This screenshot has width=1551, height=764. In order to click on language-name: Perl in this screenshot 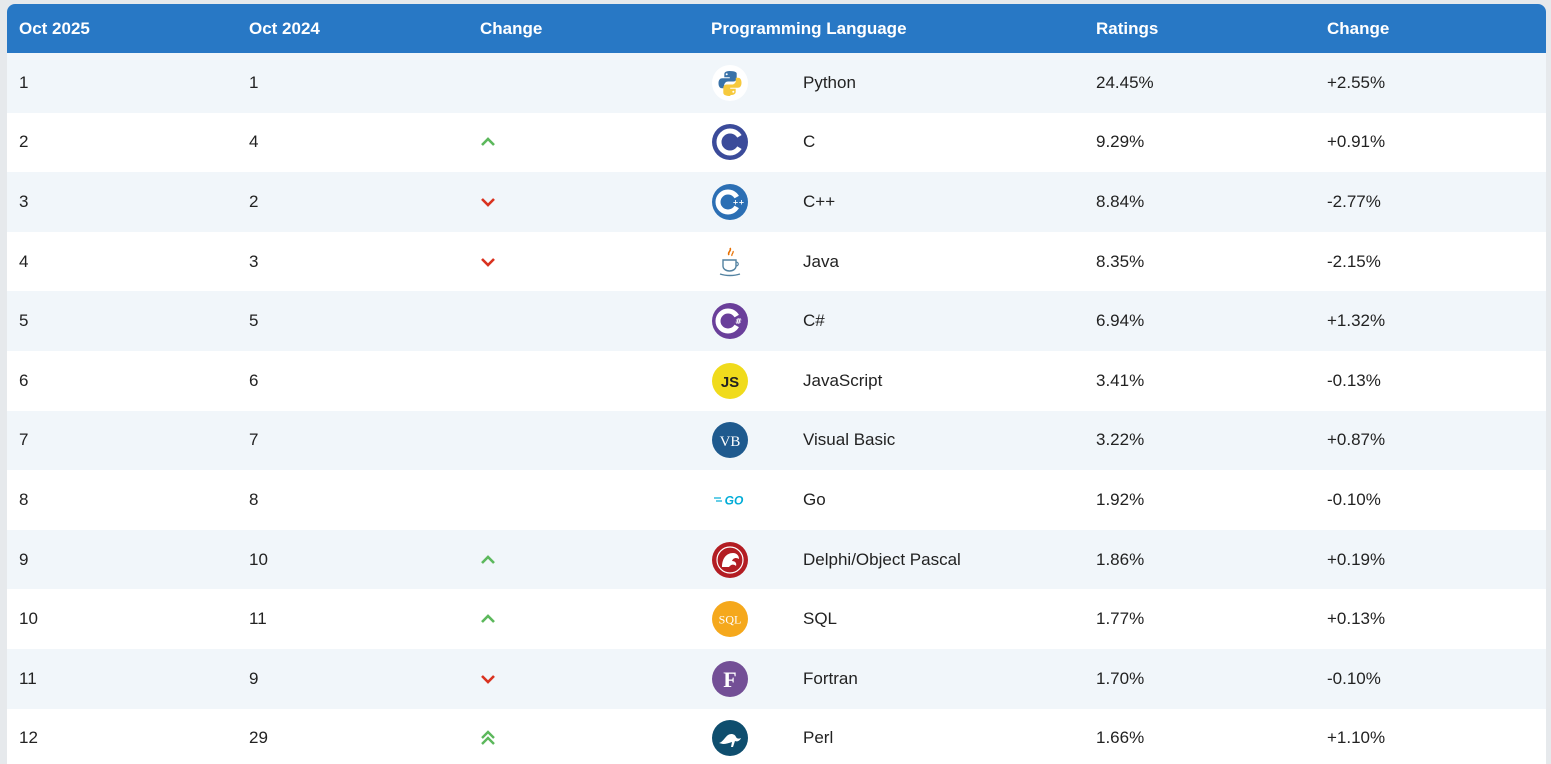, I will do `click(818, 738)`.